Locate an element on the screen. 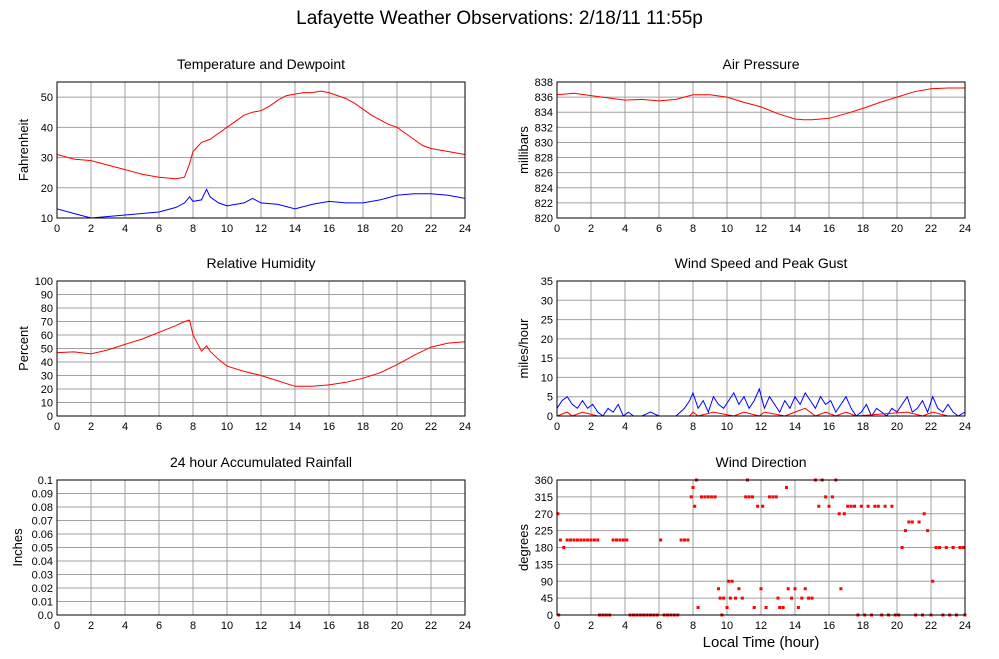 Image resolution: width=999 pixels, height=659 pixels. wind-ytick-label: 10 is located at coordinates (547, 378).